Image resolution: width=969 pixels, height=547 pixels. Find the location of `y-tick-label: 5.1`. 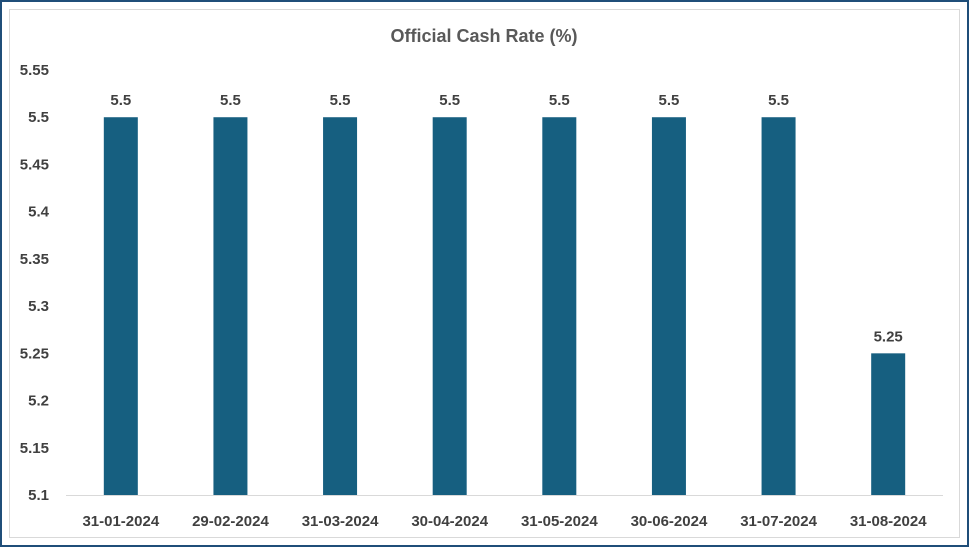

y-tick-label: 5.1 is located at coordinates (38, 495).